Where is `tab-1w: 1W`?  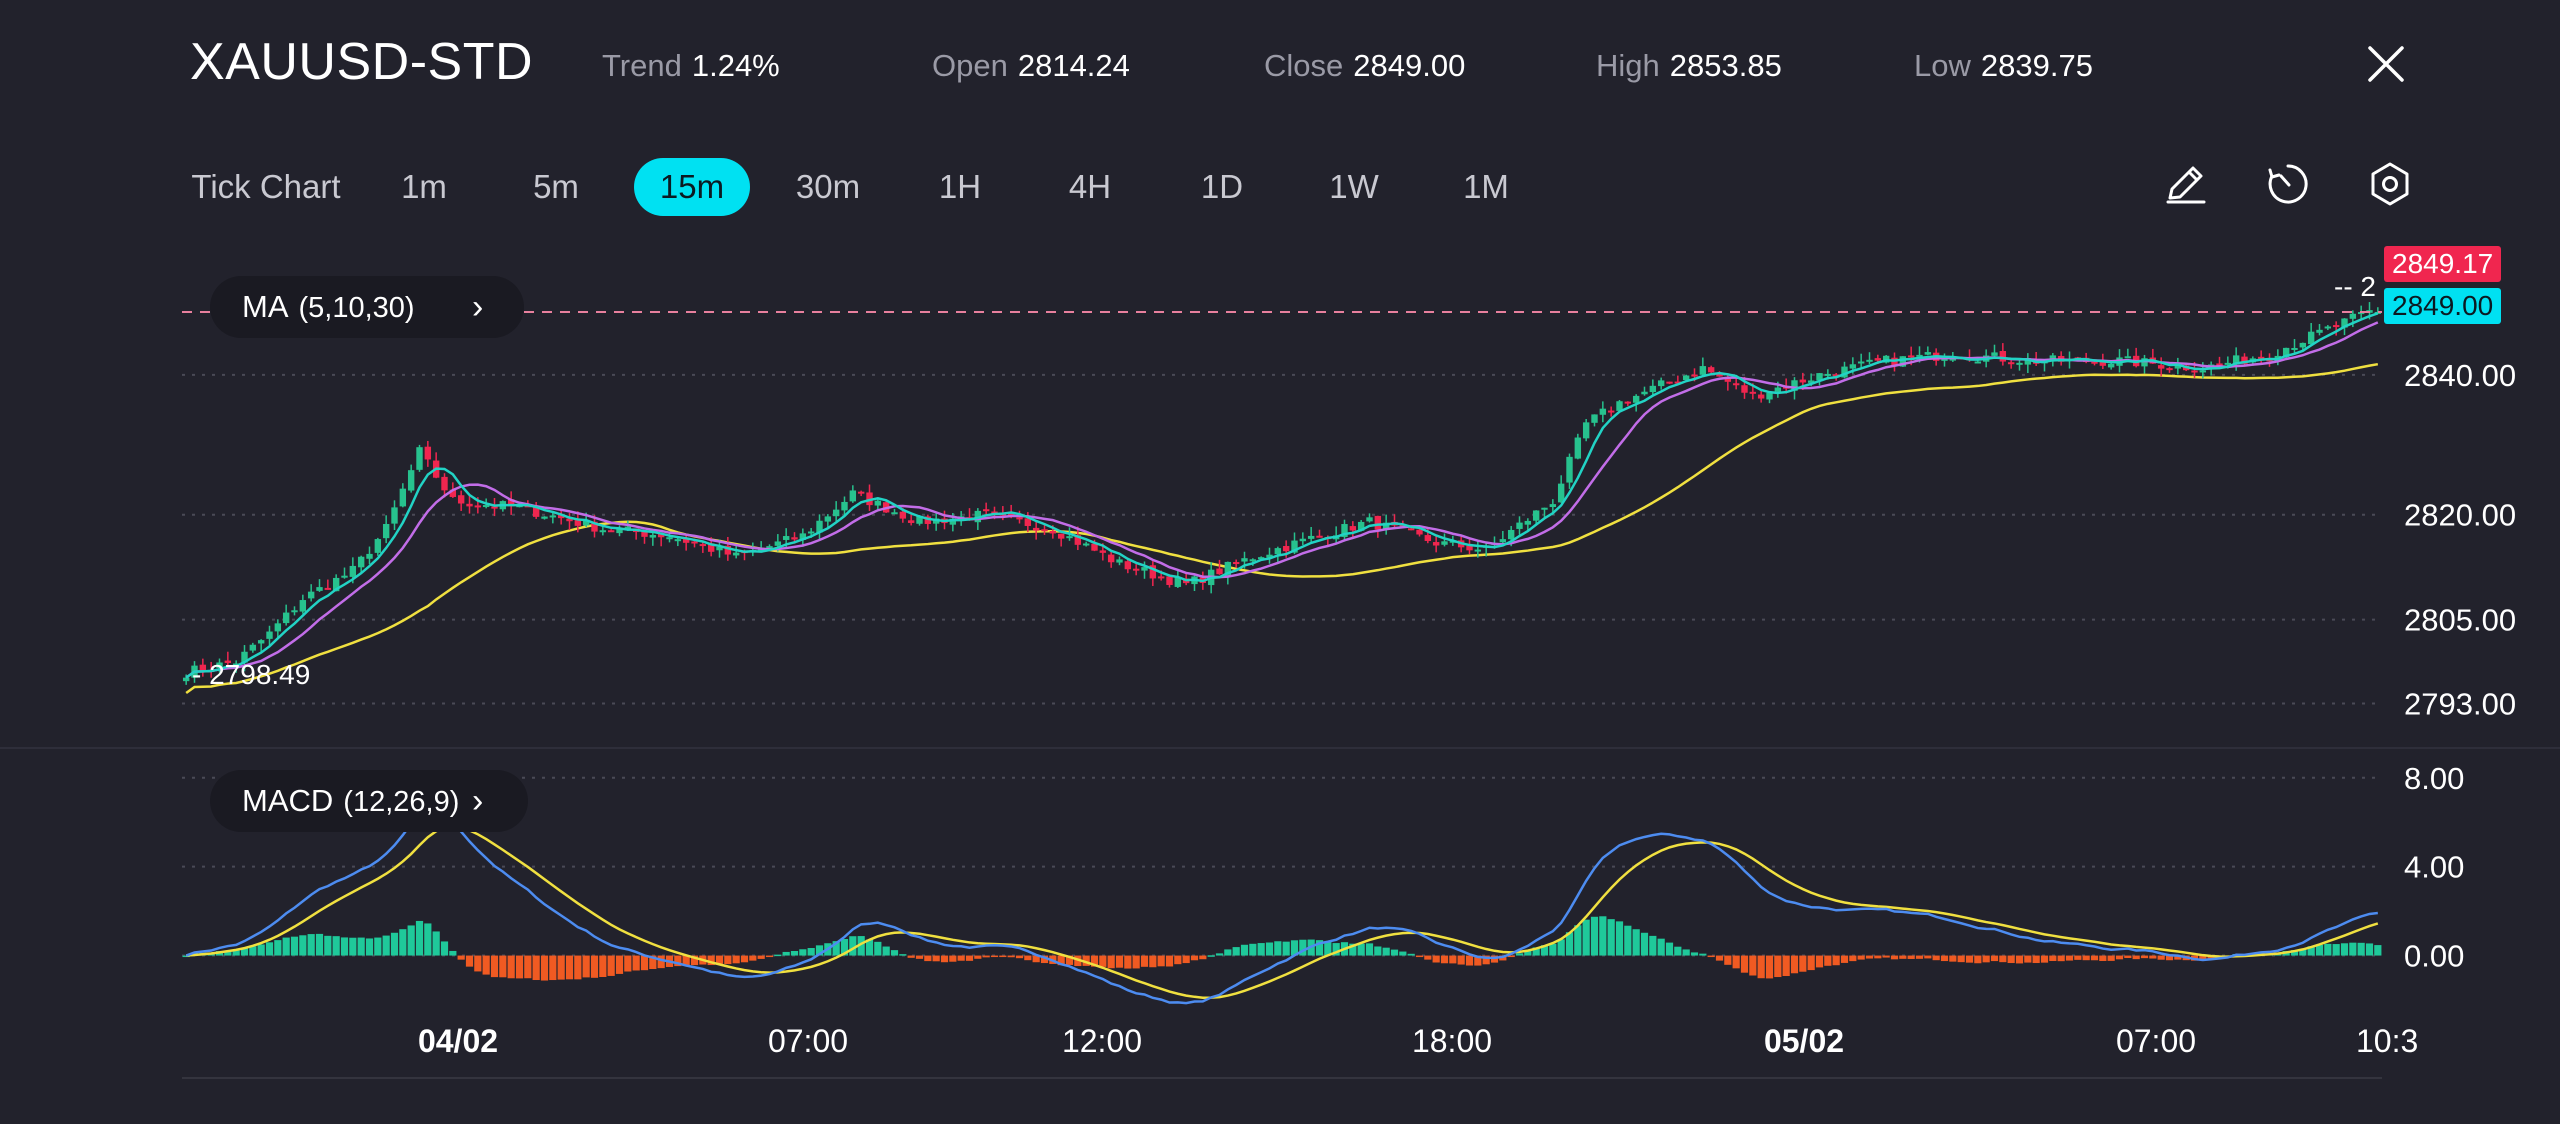 tab-1w: 1W is located at coordinates (1354, 186).